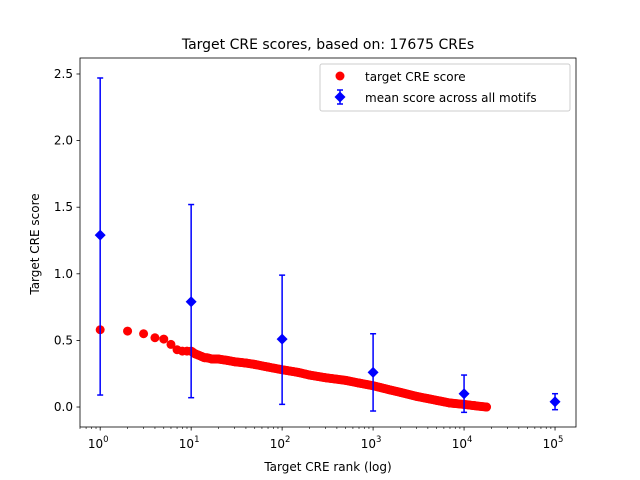 The height and width of the screenshot is (480, 640). I want to click on x-axis-label: Target CRE rank (log), so click(327, 467).